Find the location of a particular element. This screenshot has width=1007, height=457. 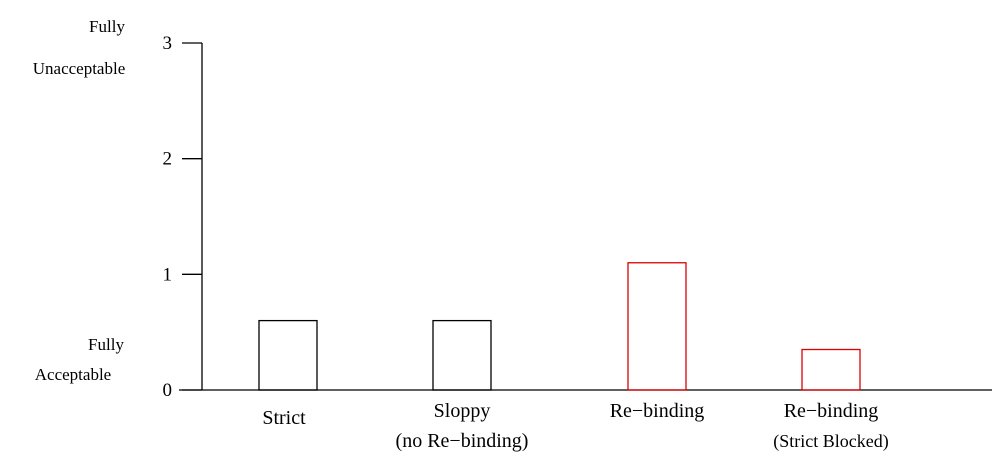

category-label: (no Re−binding) is located at coordinates (462, 441).